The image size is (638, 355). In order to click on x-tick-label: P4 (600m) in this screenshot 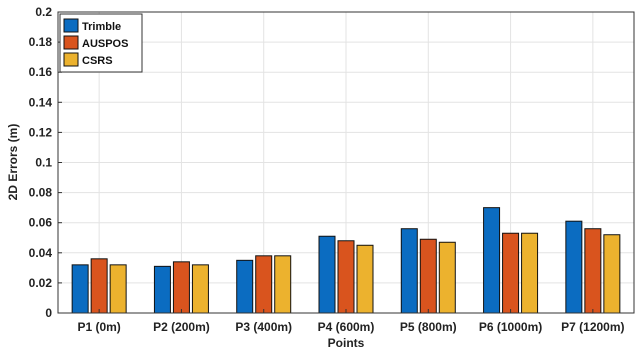, I will do `click(346, 327)`.